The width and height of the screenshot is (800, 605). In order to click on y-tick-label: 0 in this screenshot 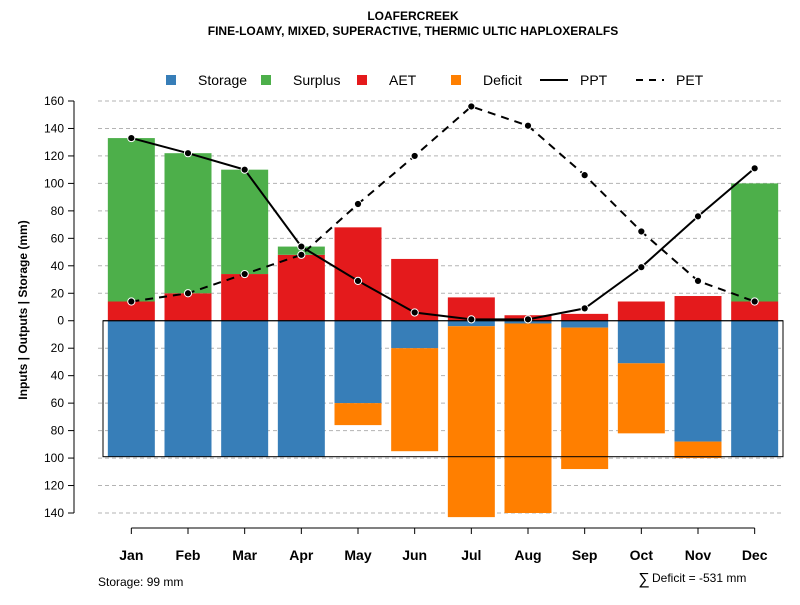, I will do `click(60, 321)`.